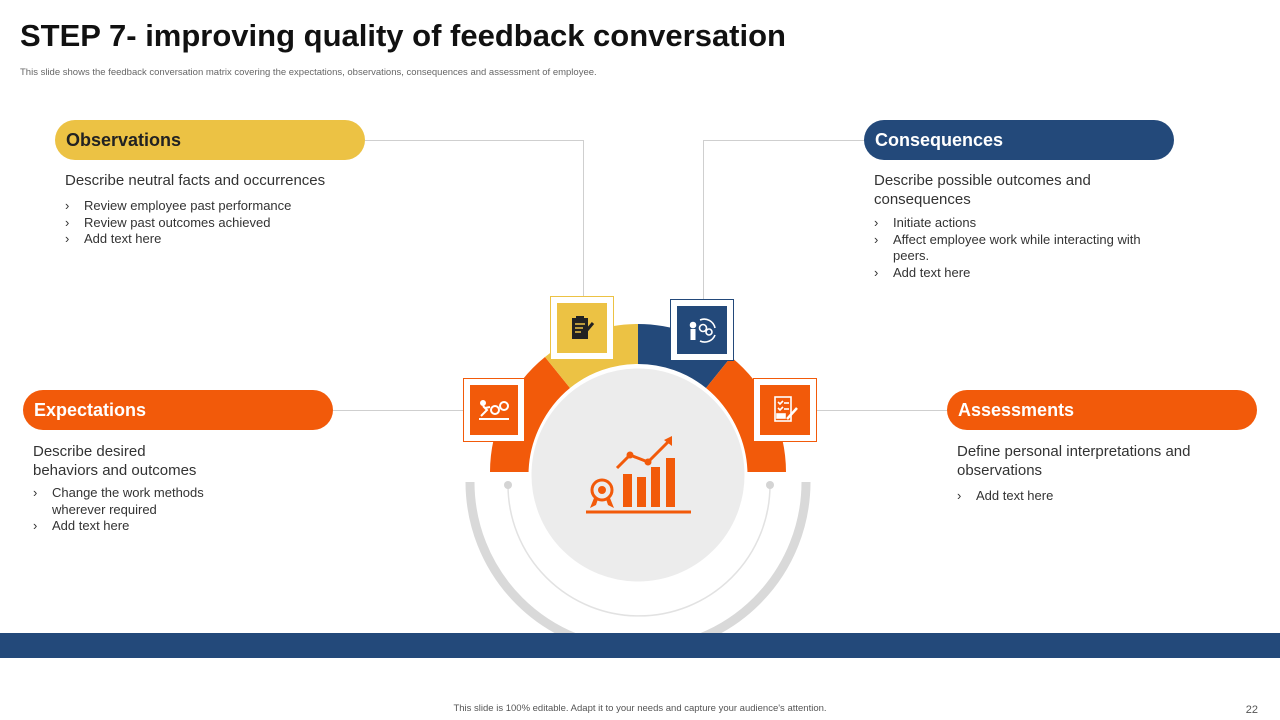 The width and height of the screenshot is (1280, 720). I want to click on growth-chart-award-icon, so click(638, 475).